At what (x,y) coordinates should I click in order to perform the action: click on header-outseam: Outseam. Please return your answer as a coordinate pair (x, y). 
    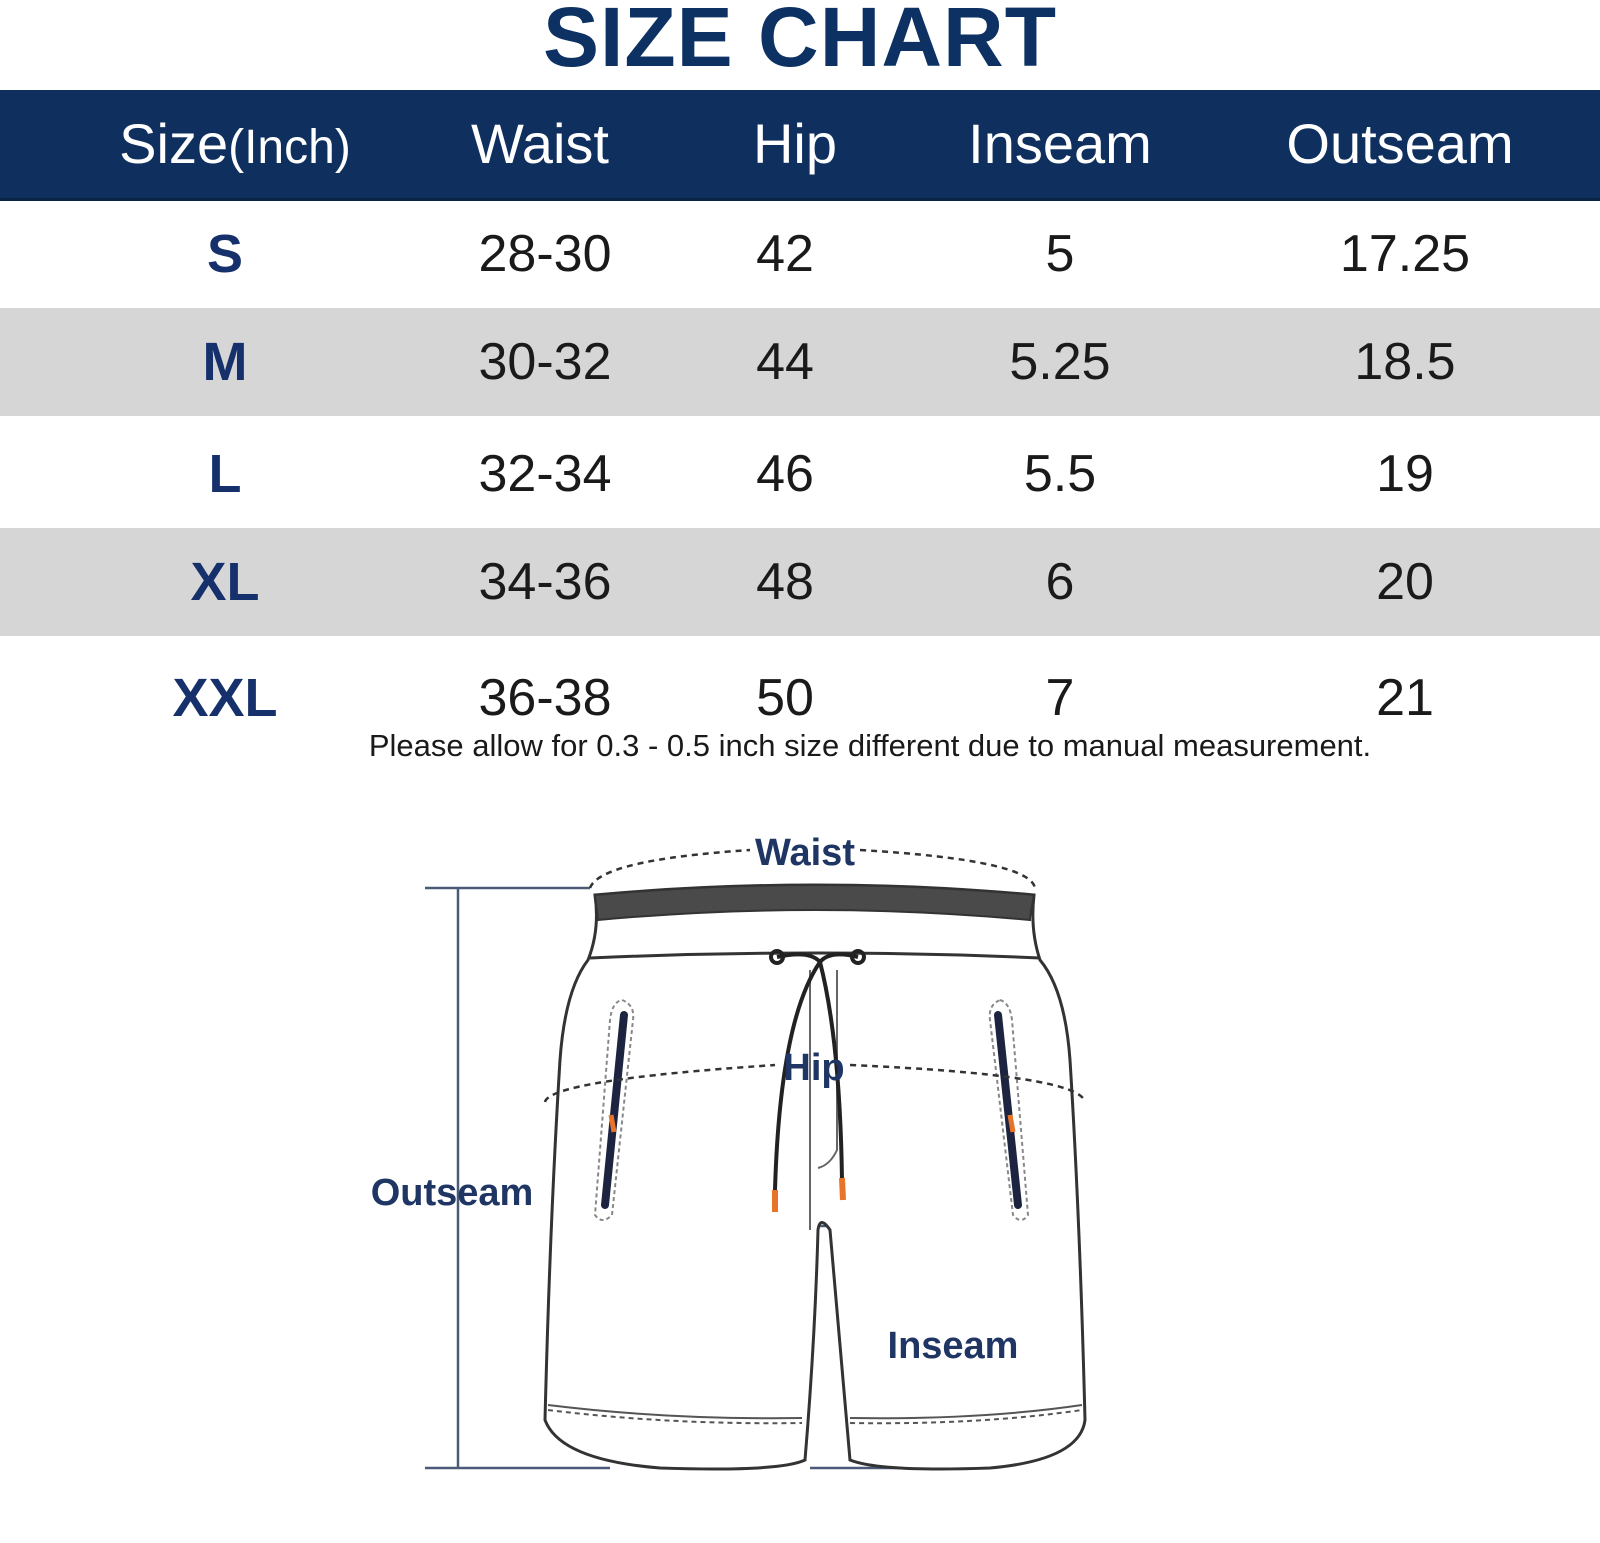
    Looking at the image, I should click on (1400, 143).